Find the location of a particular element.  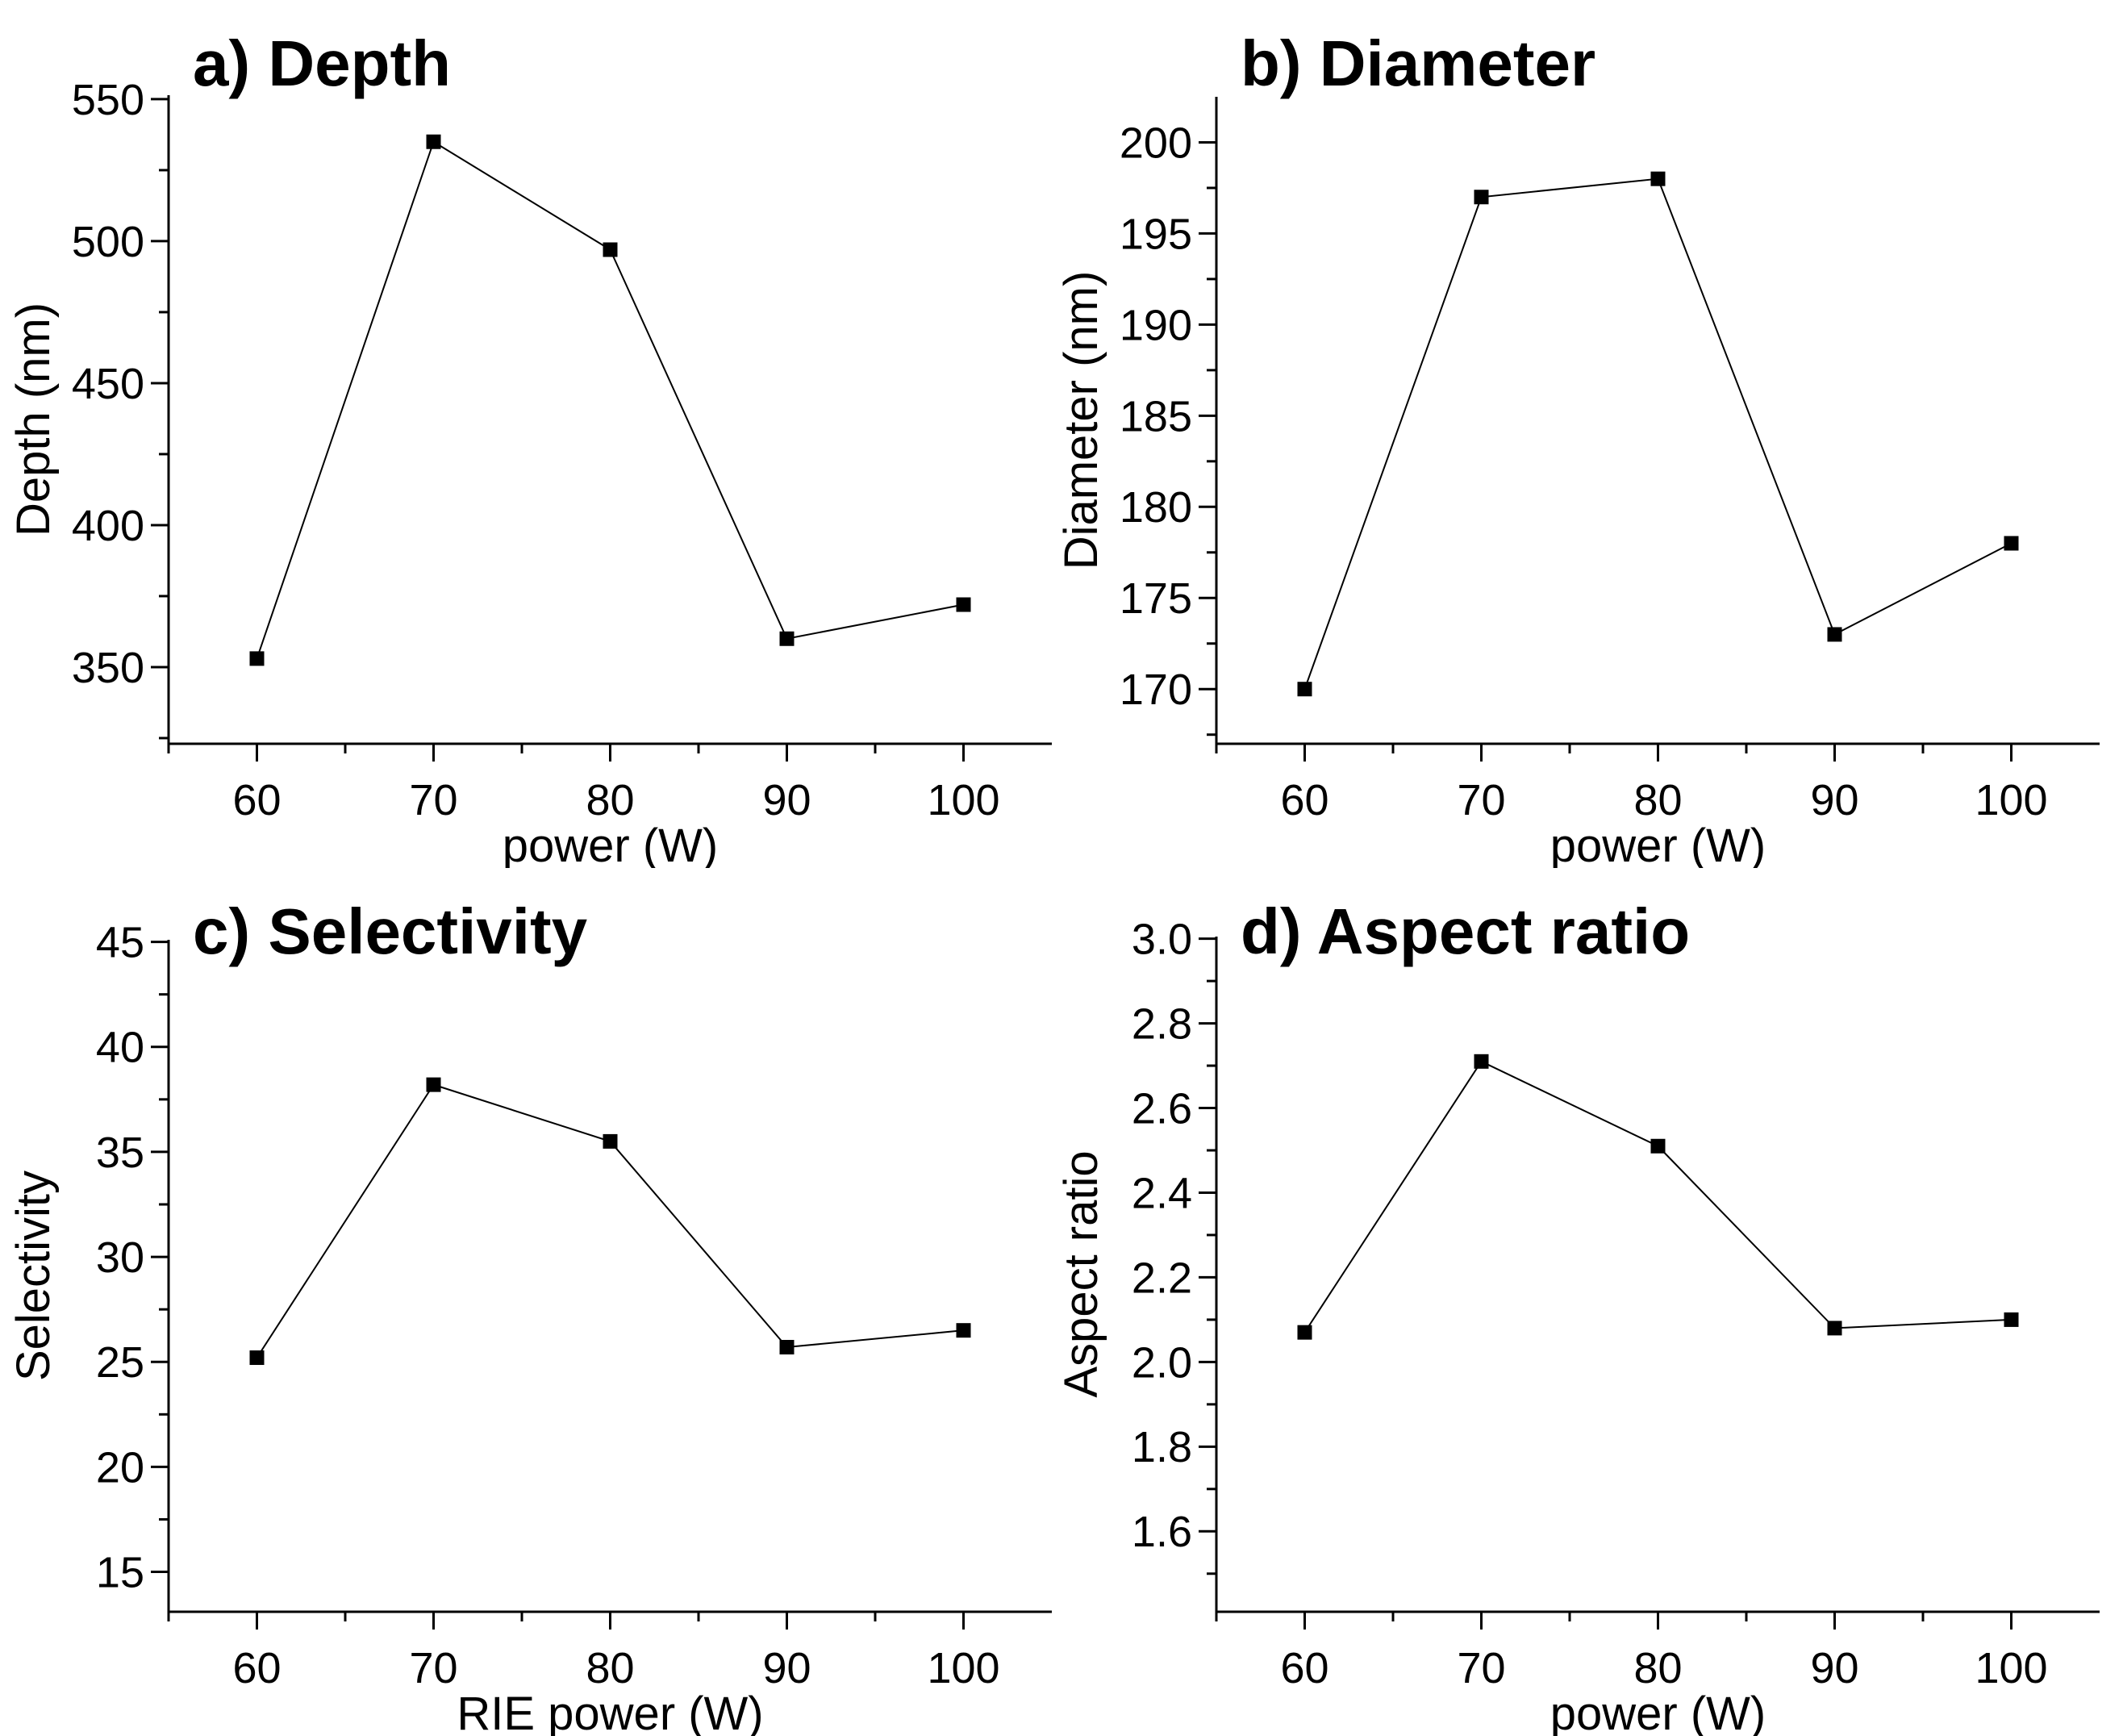

y-tick-label: 1.6 is located at coordinates (1162, 1532).